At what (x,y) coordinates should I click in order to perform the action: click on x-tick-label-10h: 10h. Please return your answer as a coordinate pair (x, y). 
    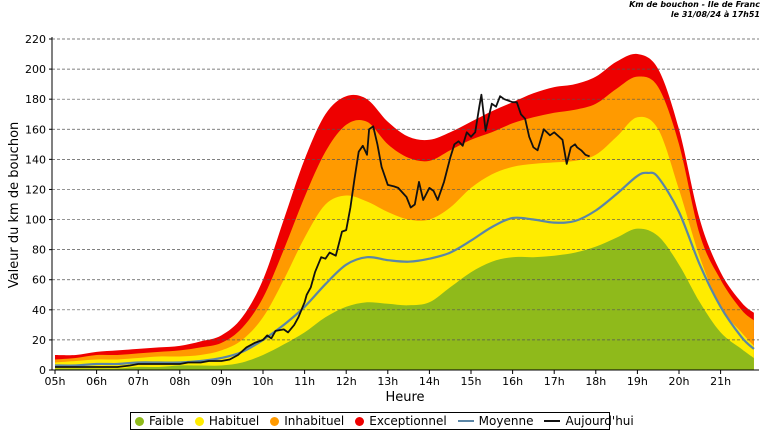
    Looking at the image, I should click on (263, 381).